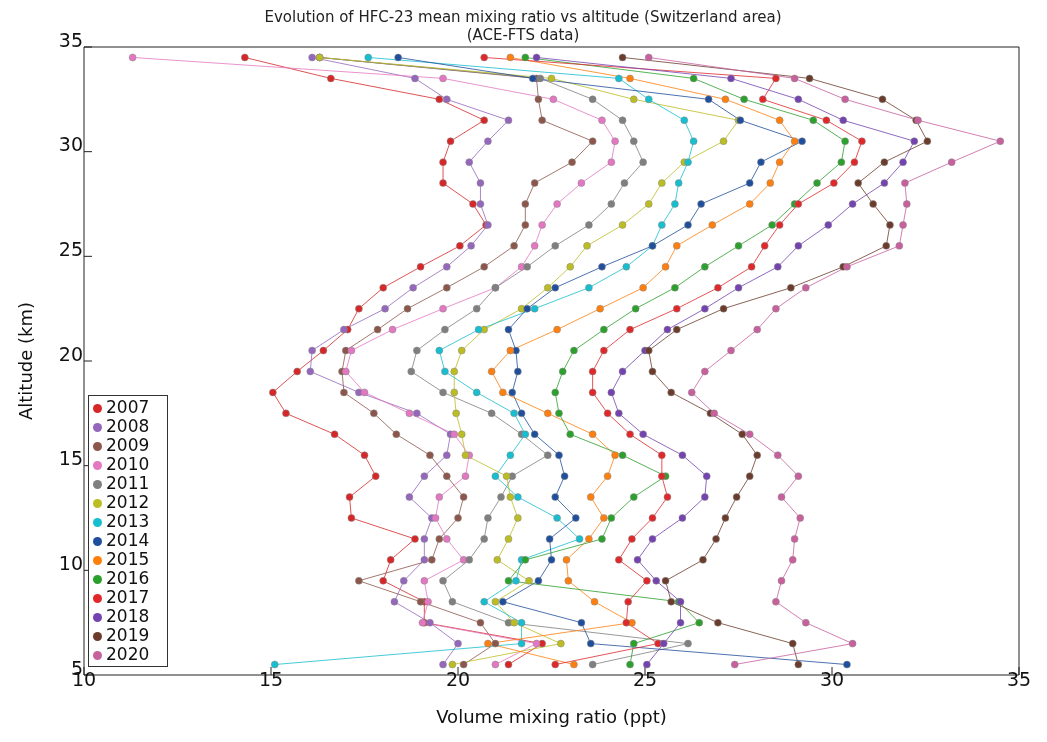 The height and width of the screenshot is (742, 1047). Describe the element at coordinates (128, 464) in the screenshot. I see `legend-label: 2010` at that location.